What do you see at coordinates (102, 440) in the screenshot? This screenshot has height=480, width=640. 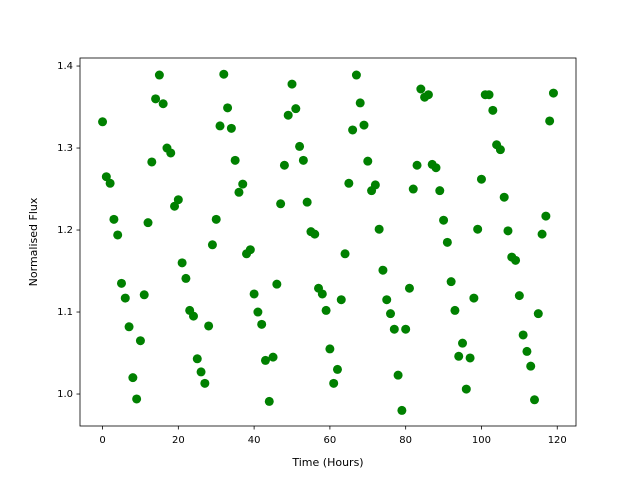 I see `x-tick-label: 0` at bounding box center [102, 440].